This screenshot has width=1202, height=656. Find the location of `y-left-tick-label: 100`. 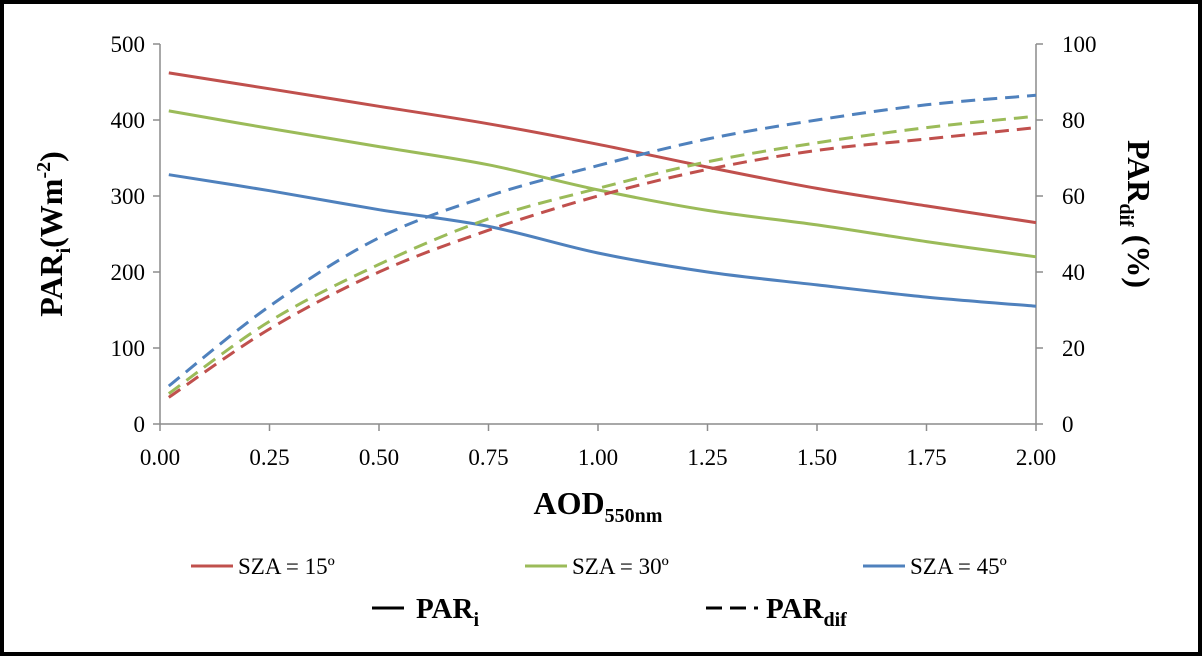

y-left-tick-label: 100 is located at coordinates (128, 348).